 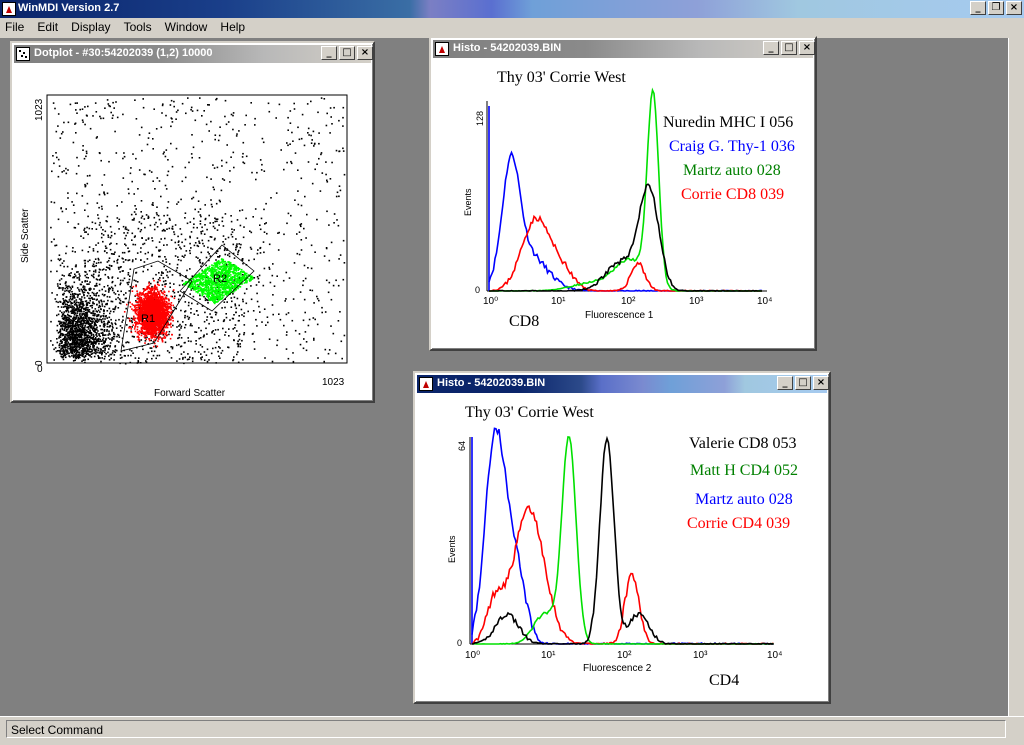 I want to click on histo1-maximize-button: □, so click(x=789, y=48).